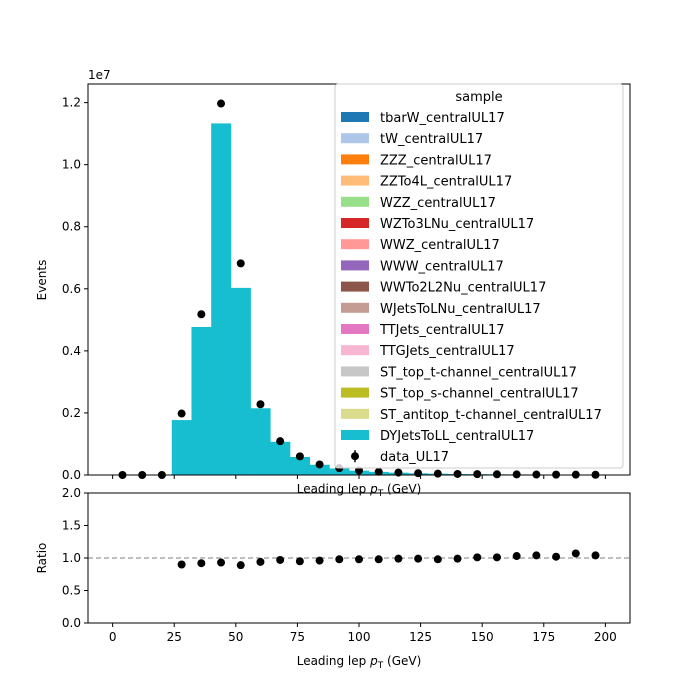 The image size is (700, 700). What do you see at coordinates (42, 280) in the screenshot?
I see `main-y-axis-label: Events` at bounding box center [42, 280].